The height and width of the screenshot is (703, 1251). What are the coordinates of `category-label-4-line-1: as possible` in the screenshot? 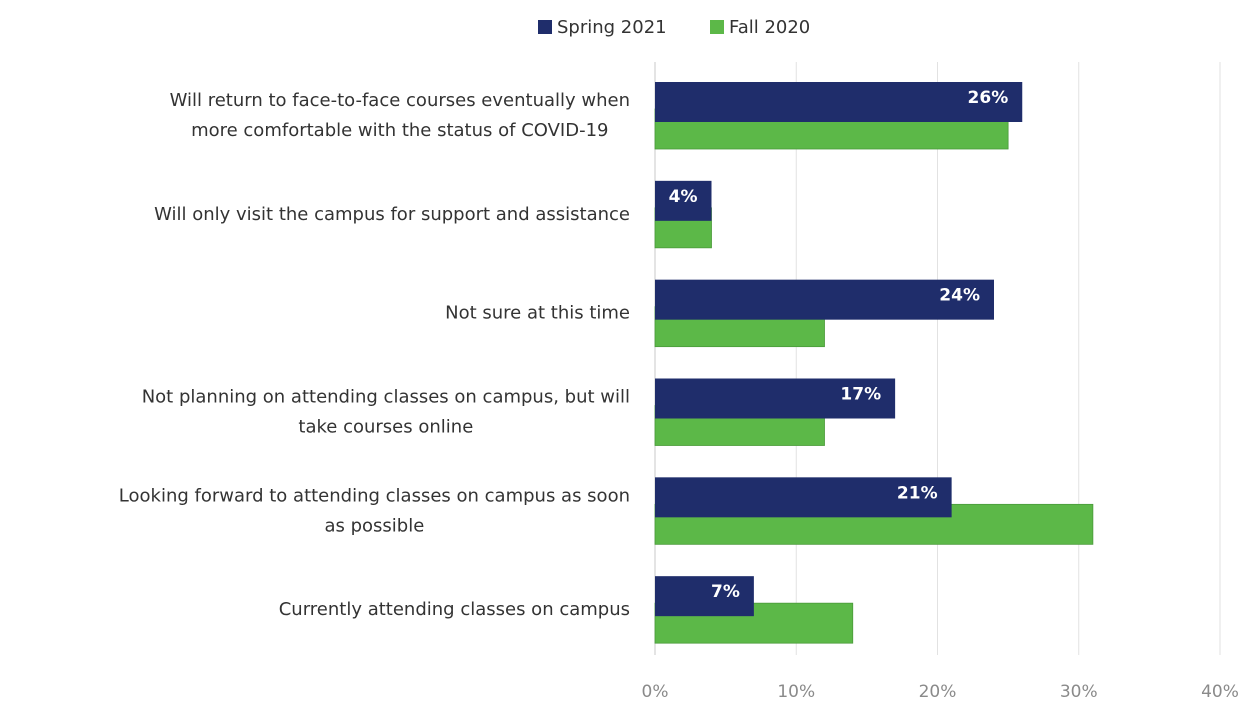 It's located at (374, 525).